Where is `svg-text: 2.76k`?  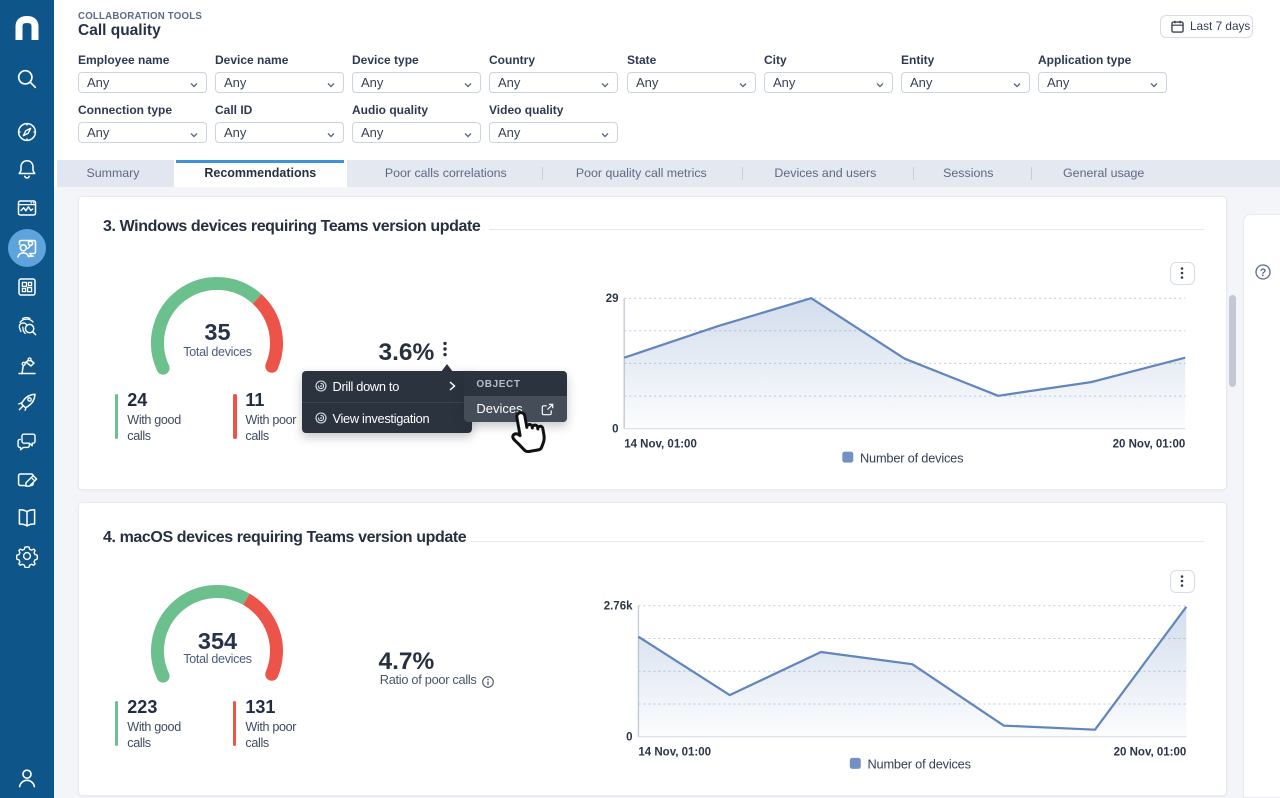
svg-text: 2.76k is located at coordinates (618, 606).